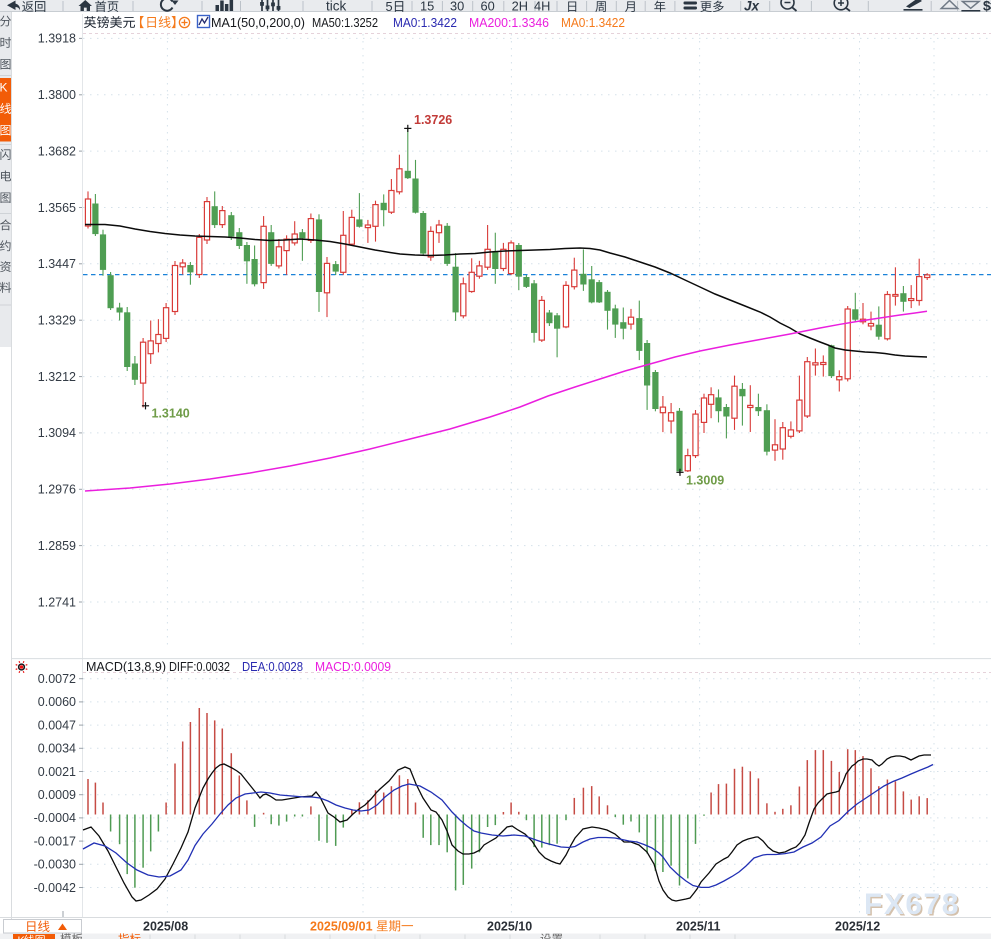  What do you see at coordinates (912, 904) in the screenshot?
I see `svg-text: FX678` at bounding box center [912, 904].